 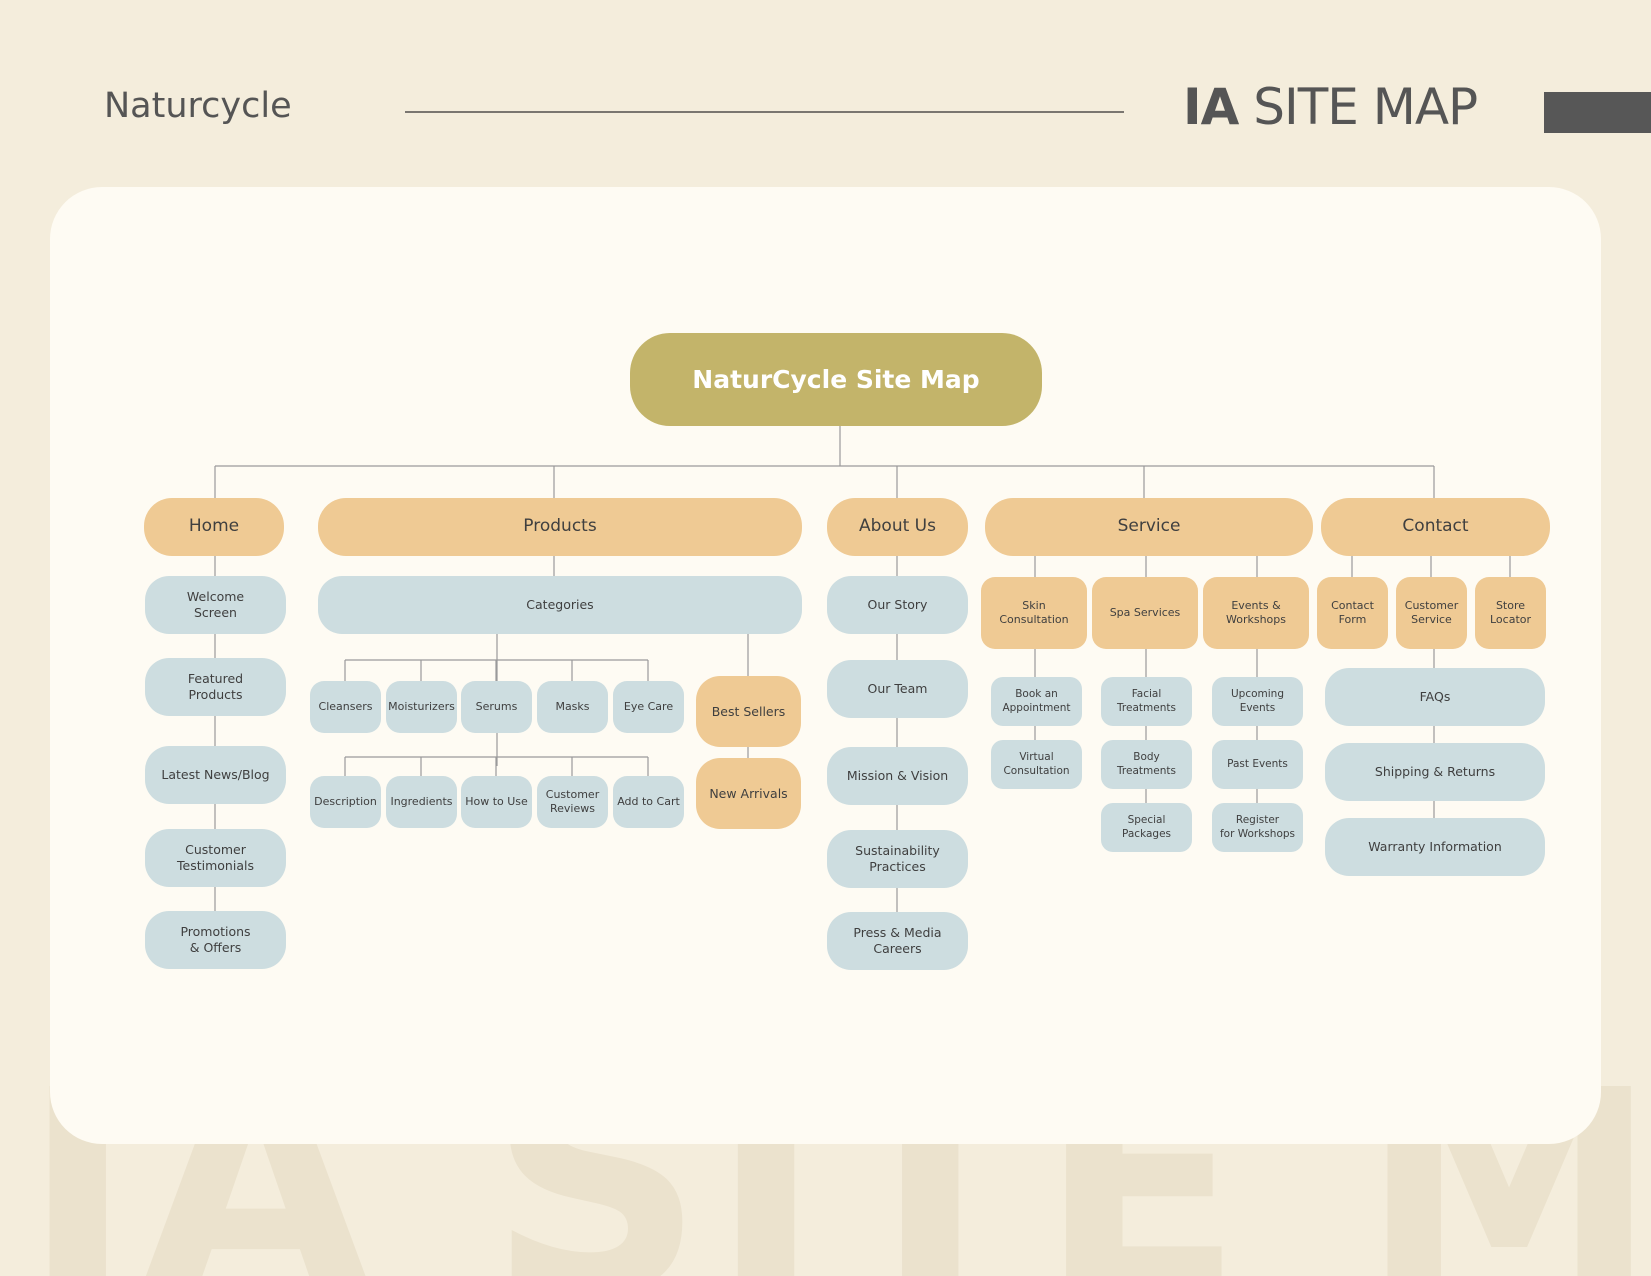 I want to click on contact-group-contact-form: Contact Form, so click(x=1352, y=613).